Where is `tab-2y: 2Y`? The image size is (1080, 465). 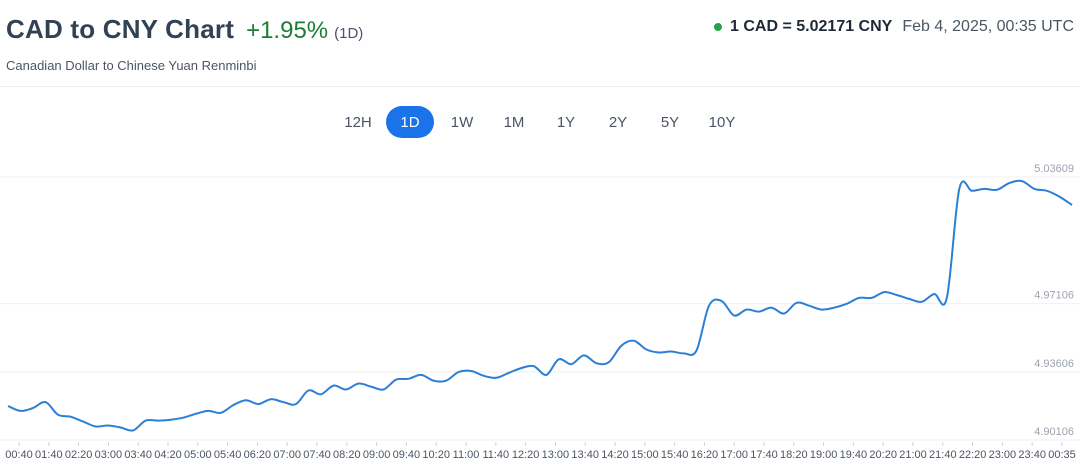
tab-2y: 2Y is located at coordinates (618, 122).